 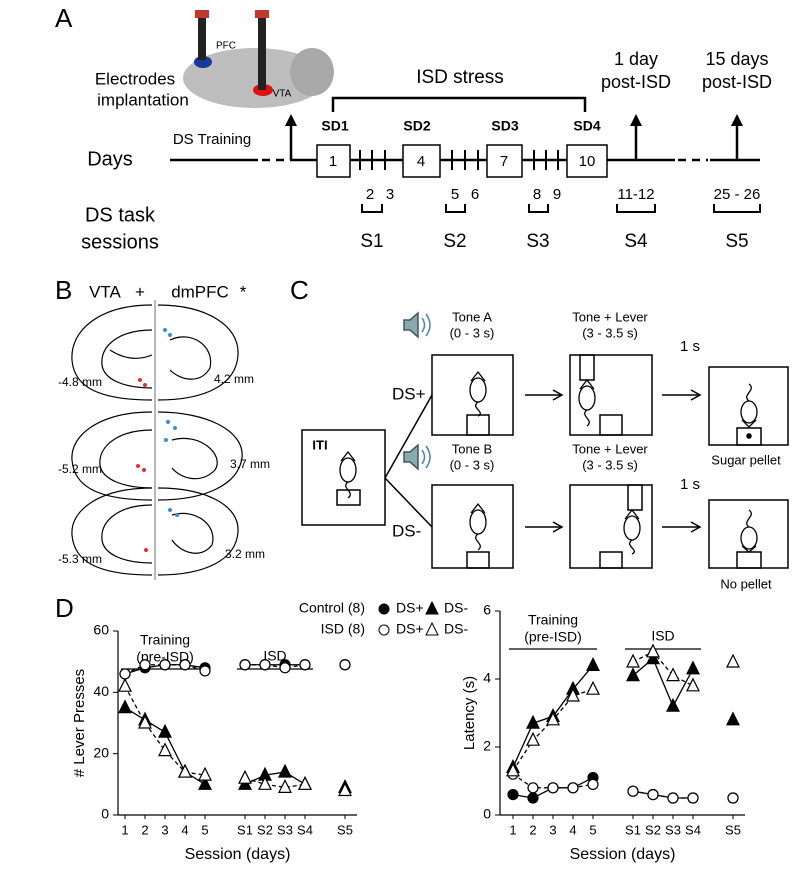 I want to click on label: No pellet, so click(x=746, y=583).